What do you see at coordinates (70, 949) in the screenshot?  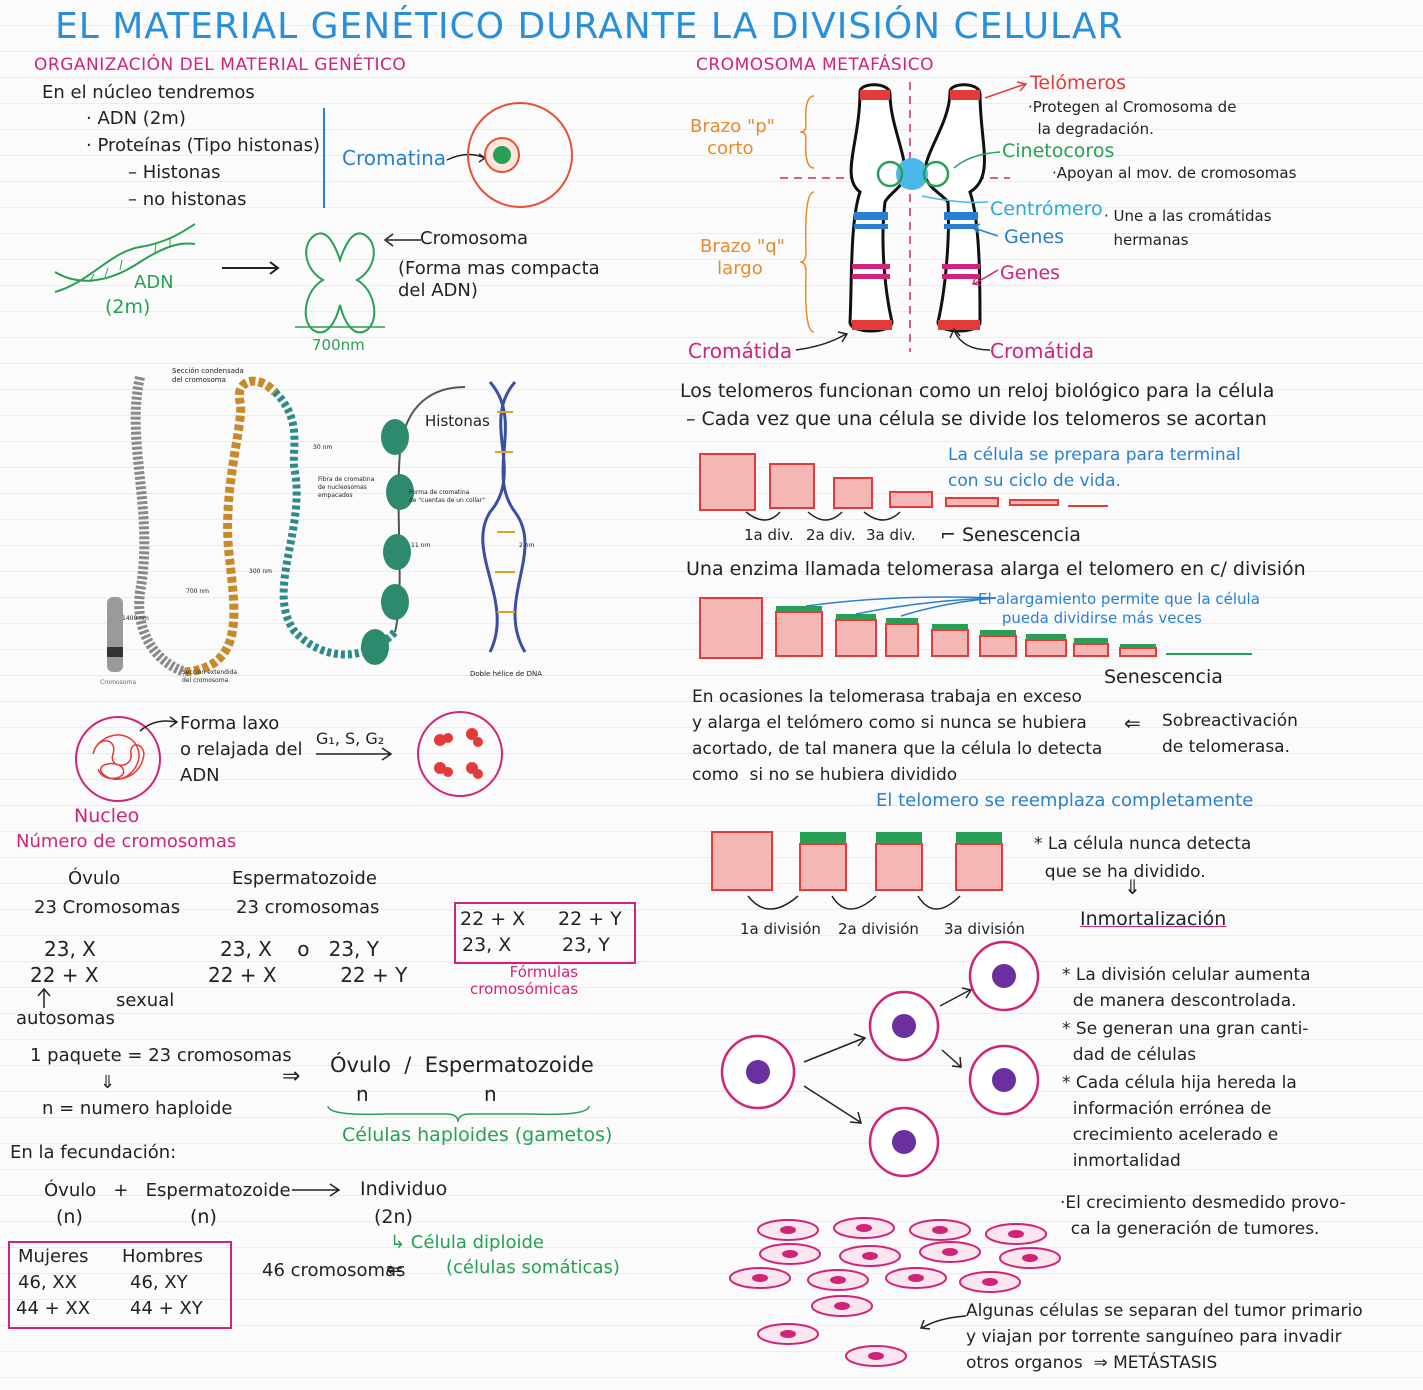 I see `ovulo-formula1: 23, X` at bounding box center [70, 949].